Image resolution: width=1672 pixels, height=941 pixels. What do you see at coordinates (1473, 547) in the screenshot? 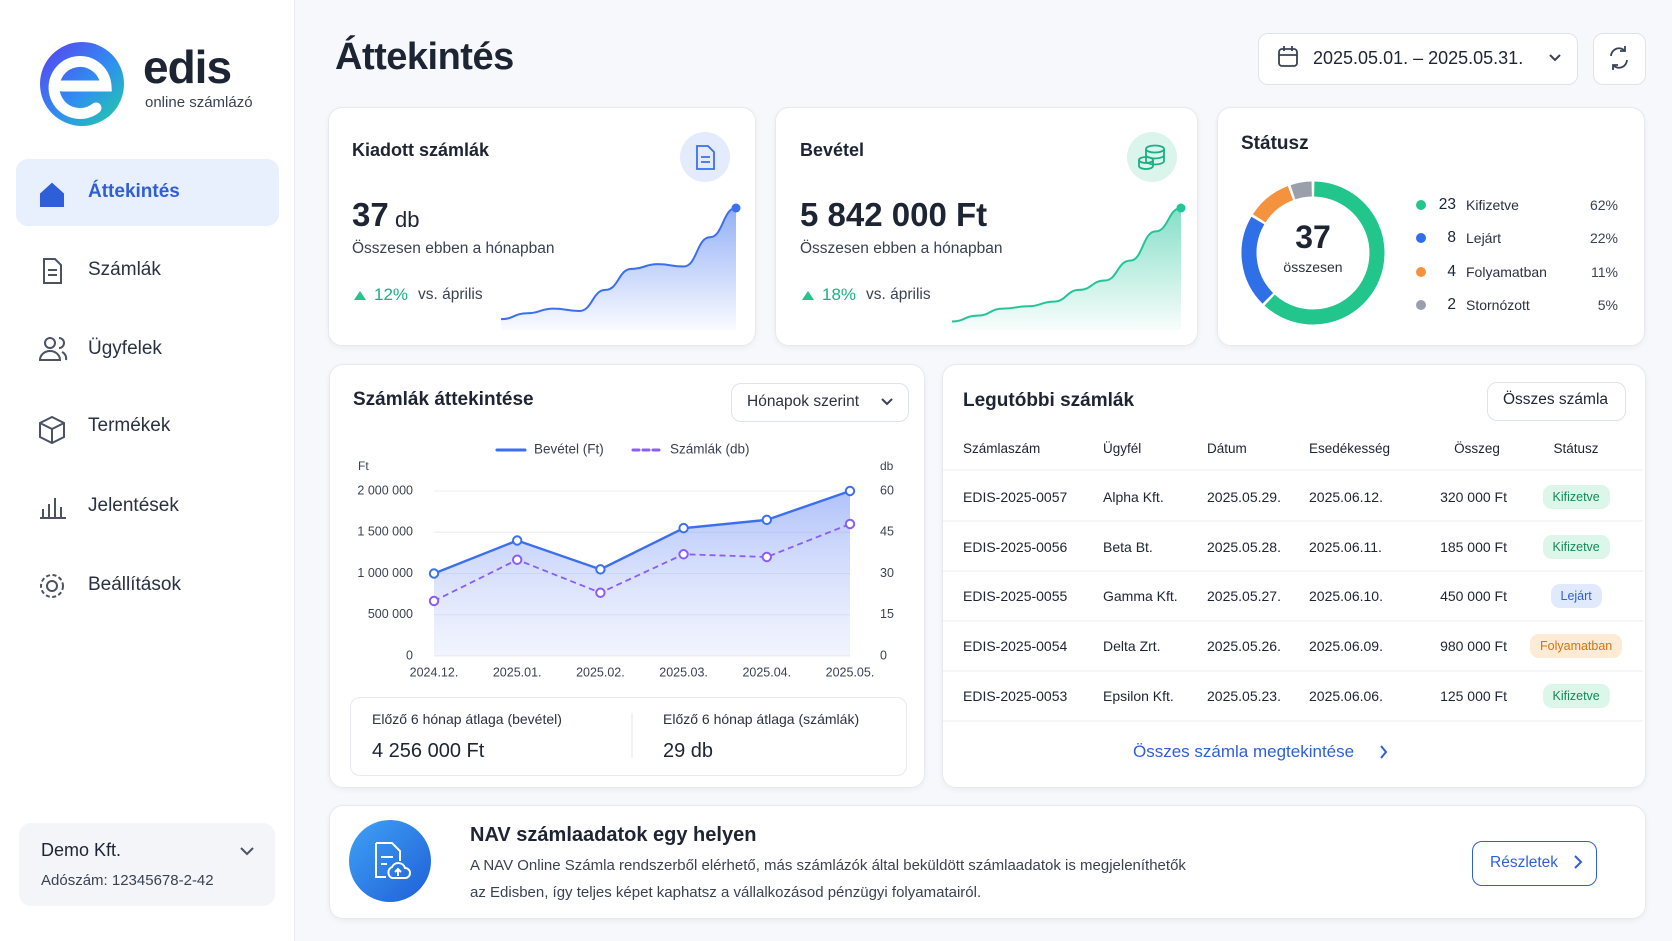
I see `amount-cell: 185 000 Ft` at bounding box center [1473, 547].